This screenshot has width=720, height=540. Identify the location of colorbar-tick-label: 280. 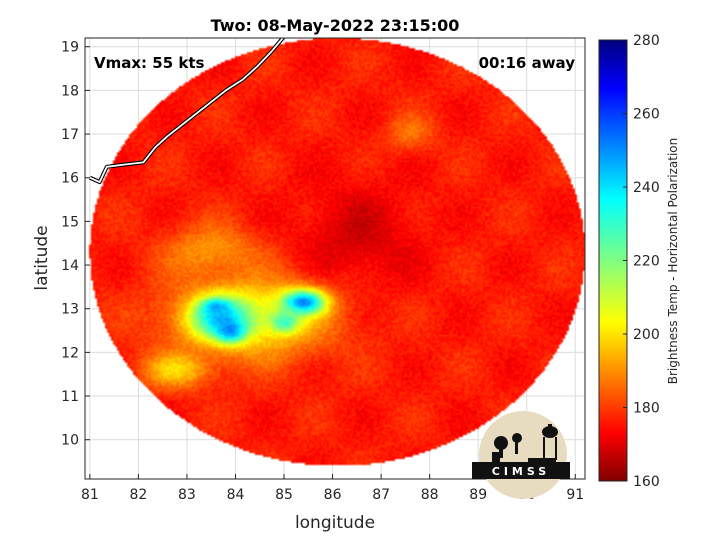
(646, 41).